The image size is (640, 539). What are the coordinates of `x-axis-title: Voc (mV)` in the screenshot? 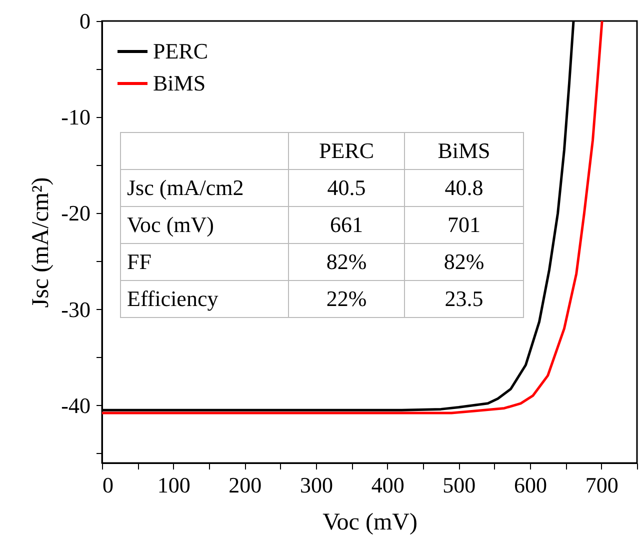 It's located at (370, 523).